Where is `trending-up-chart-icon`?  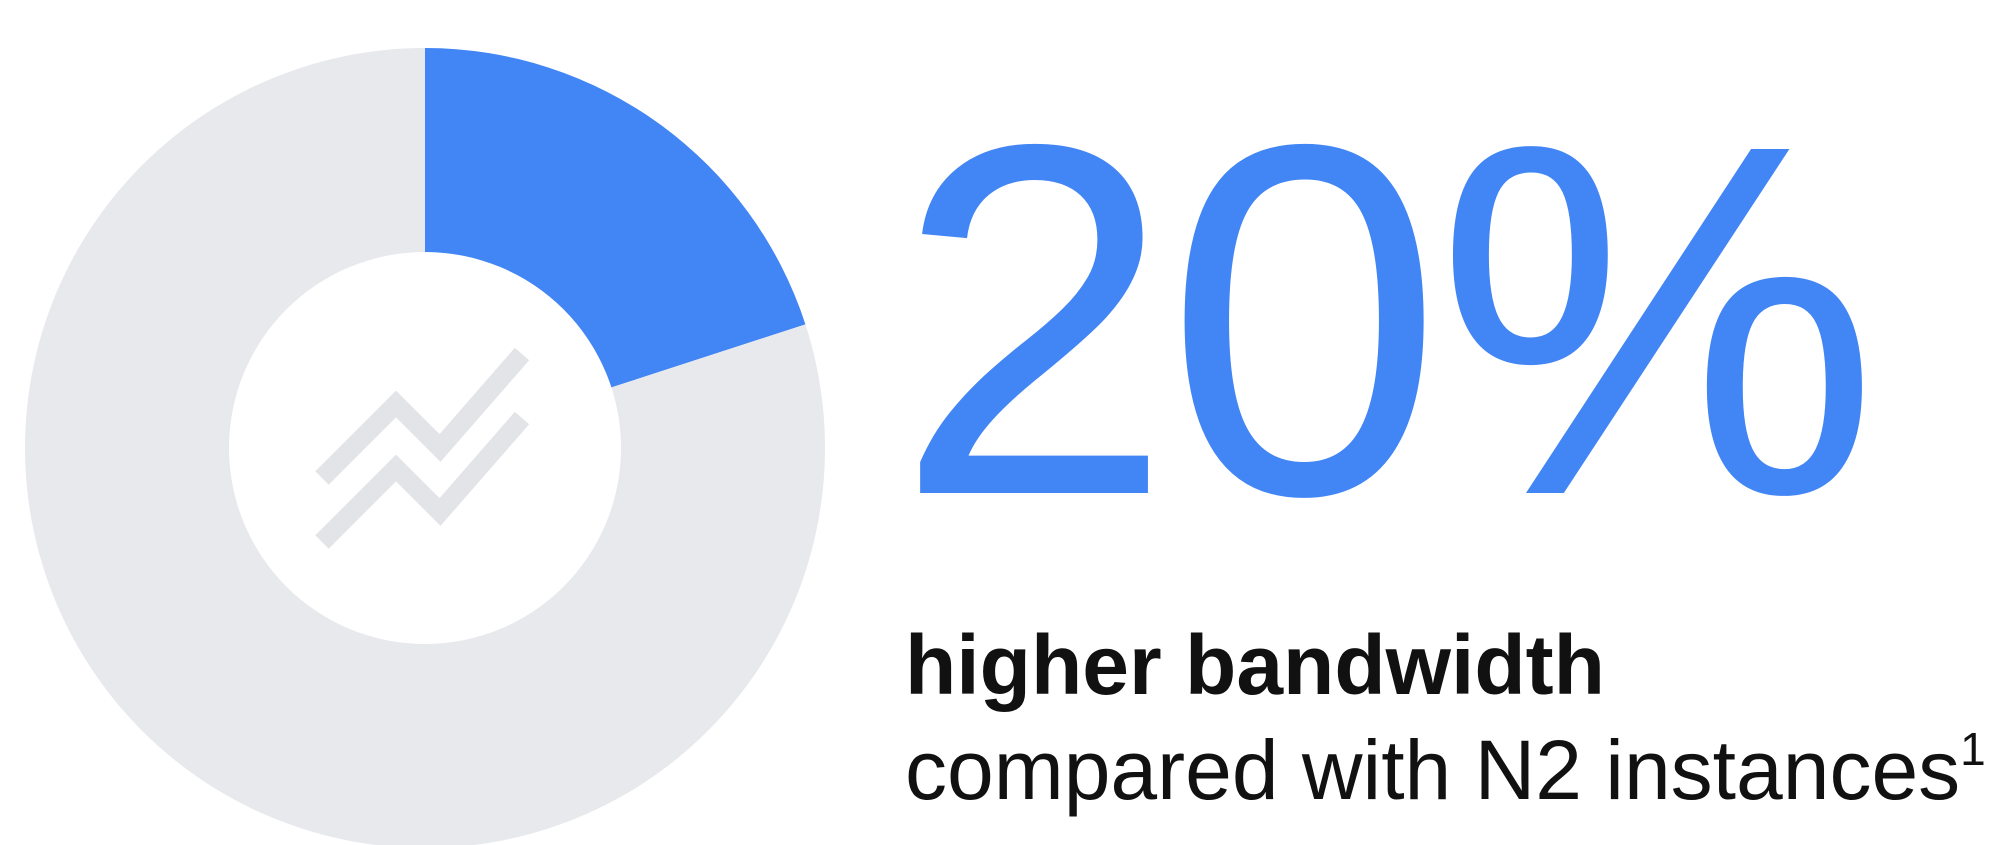
trending-up-chart-icon is located at coordinates (422, 448).